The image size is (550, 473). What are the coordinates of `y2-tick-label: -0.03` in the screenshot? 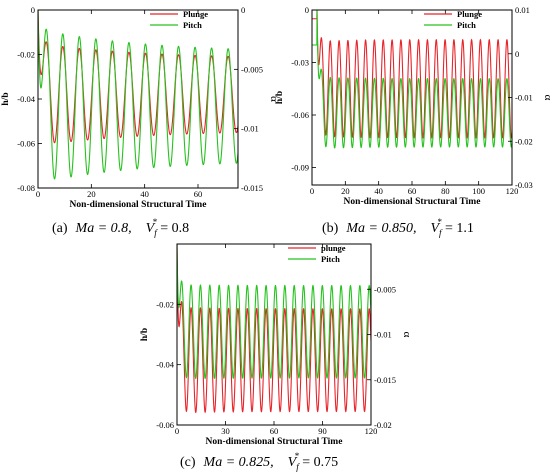 It's located at (524, 185).